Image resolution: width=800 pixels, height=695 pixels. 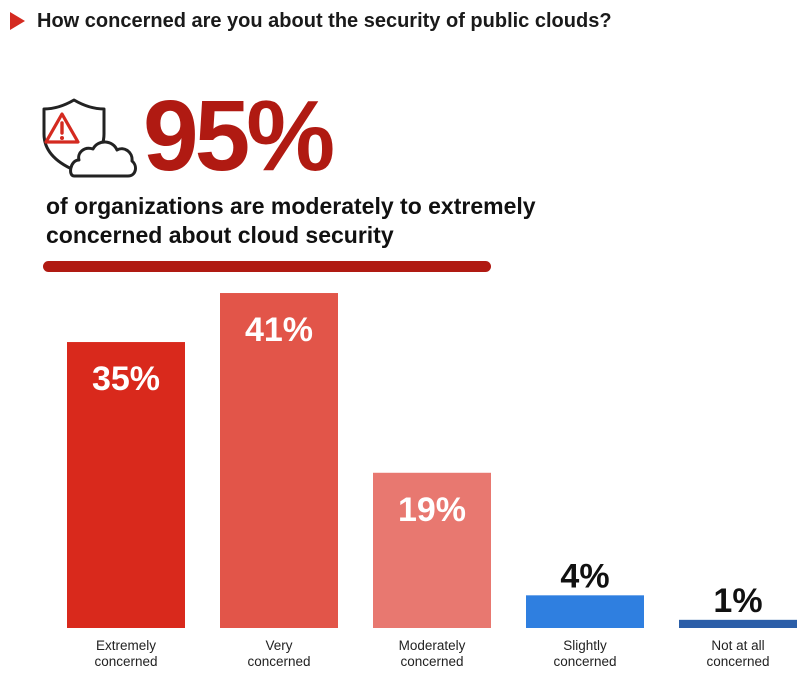 What do you see at coordinates (584, 653) in the screenshot?
I see `category-label-3: Slightly concerned` at bounding box center [584, 653].